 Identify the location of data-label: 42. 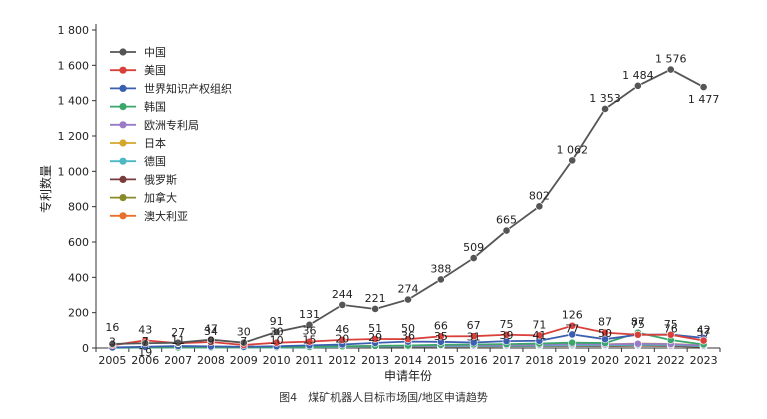
(704, 330).